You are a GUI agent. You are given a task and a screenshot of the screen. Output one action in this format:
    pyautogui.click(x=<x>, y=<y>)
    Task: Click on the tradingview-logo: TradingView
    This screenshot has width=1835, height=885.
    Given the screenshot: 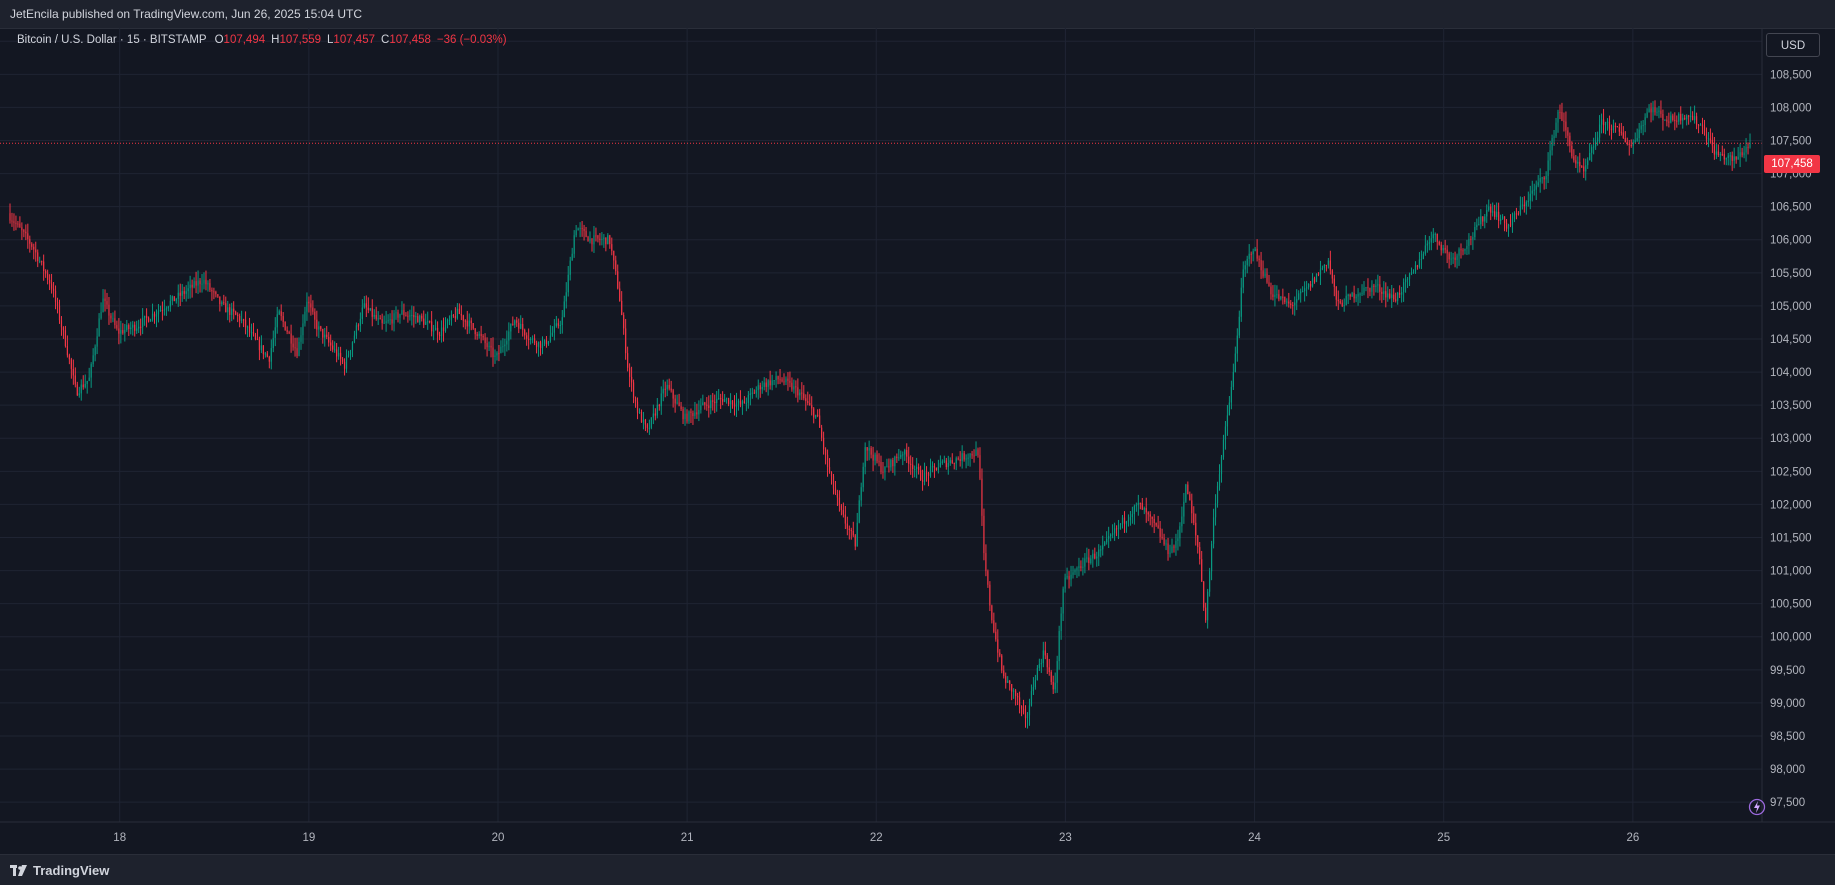 What is the action you would take?
    pyautogui.click(x=59, y=870)
    